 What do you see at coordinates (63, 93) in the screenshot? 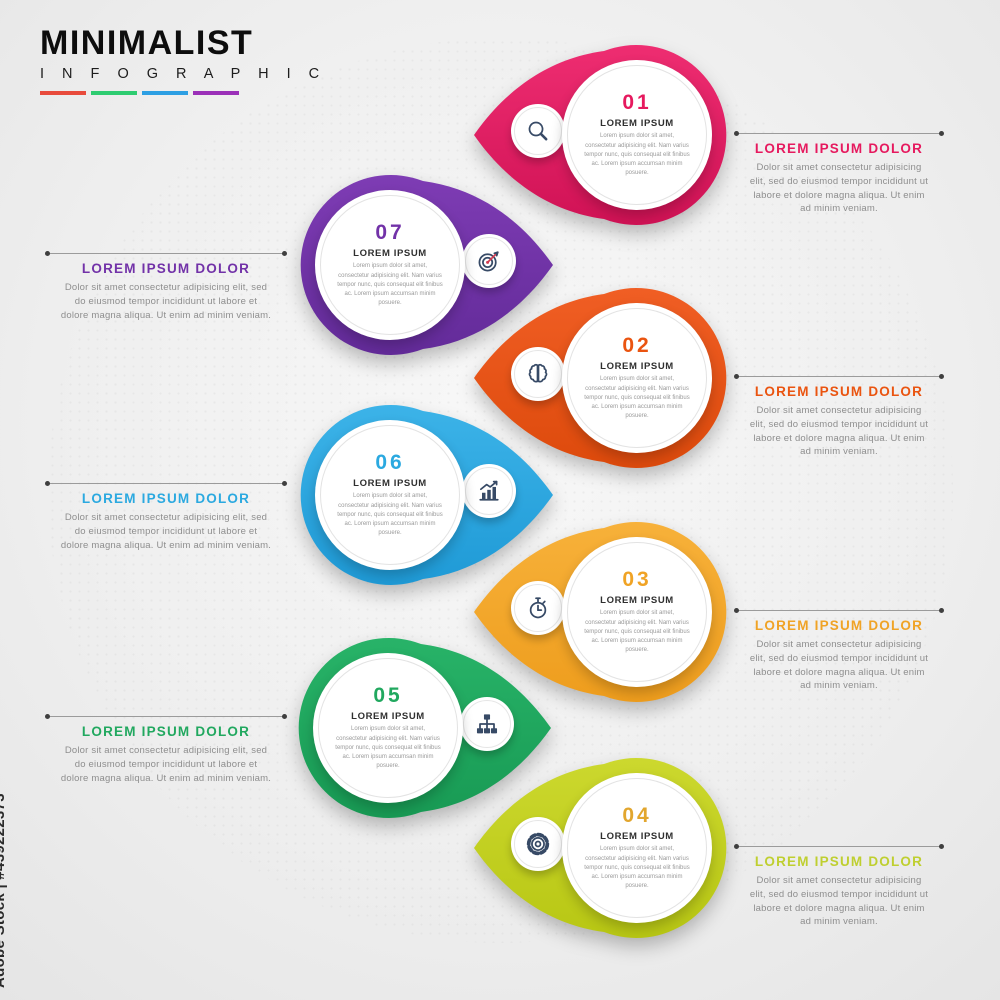
I see `accent-bar-red` at bounding box center [63, 93].